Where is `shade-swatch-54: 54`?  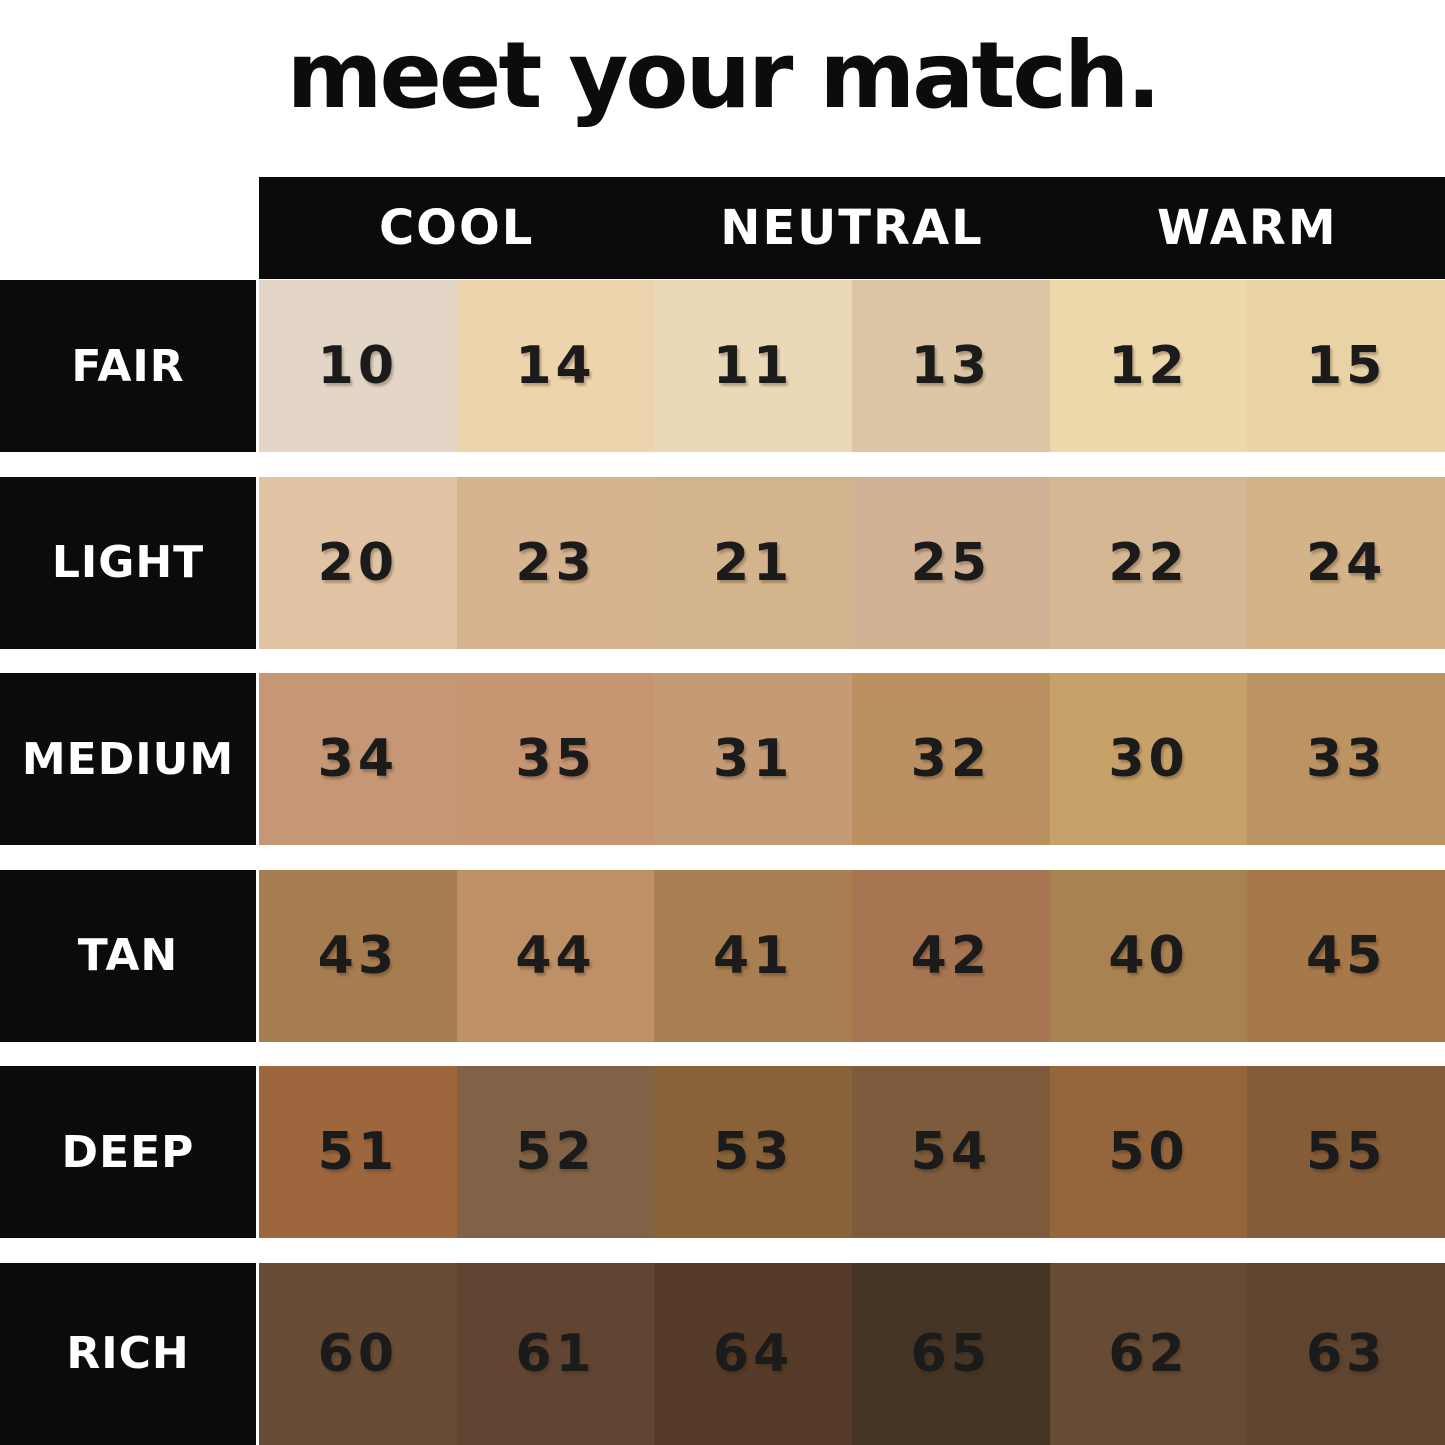 shade-swatch-54: 54 is located at coordinates (951, 1152).